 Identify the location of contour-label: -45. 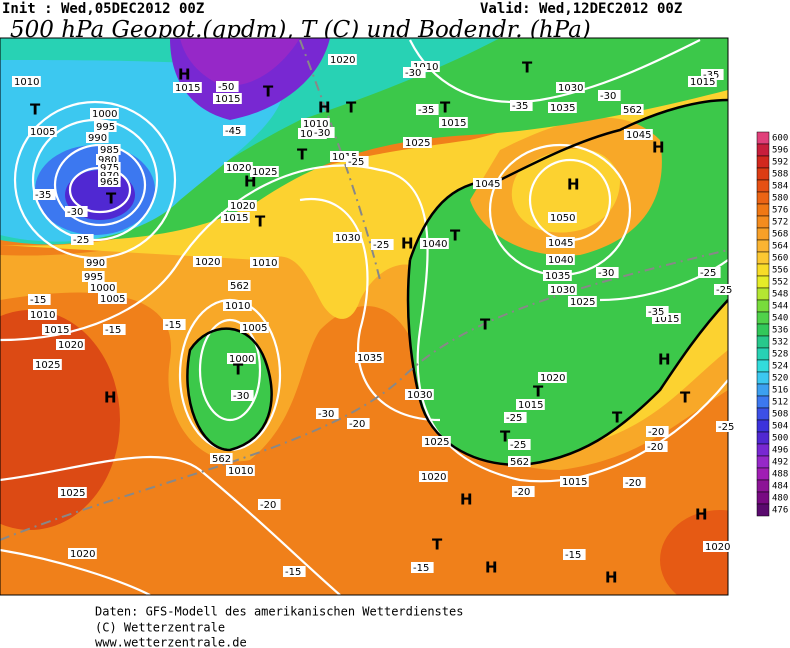
(233, 131).